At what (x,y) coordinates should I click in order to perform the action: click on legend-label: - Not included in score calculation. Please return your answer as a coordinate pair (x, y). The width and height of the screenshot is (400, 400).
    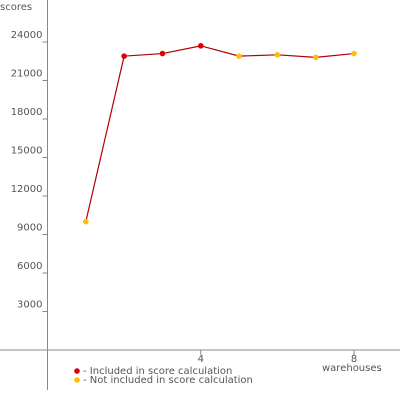
    Looking at the image, I should click on (168, 380).